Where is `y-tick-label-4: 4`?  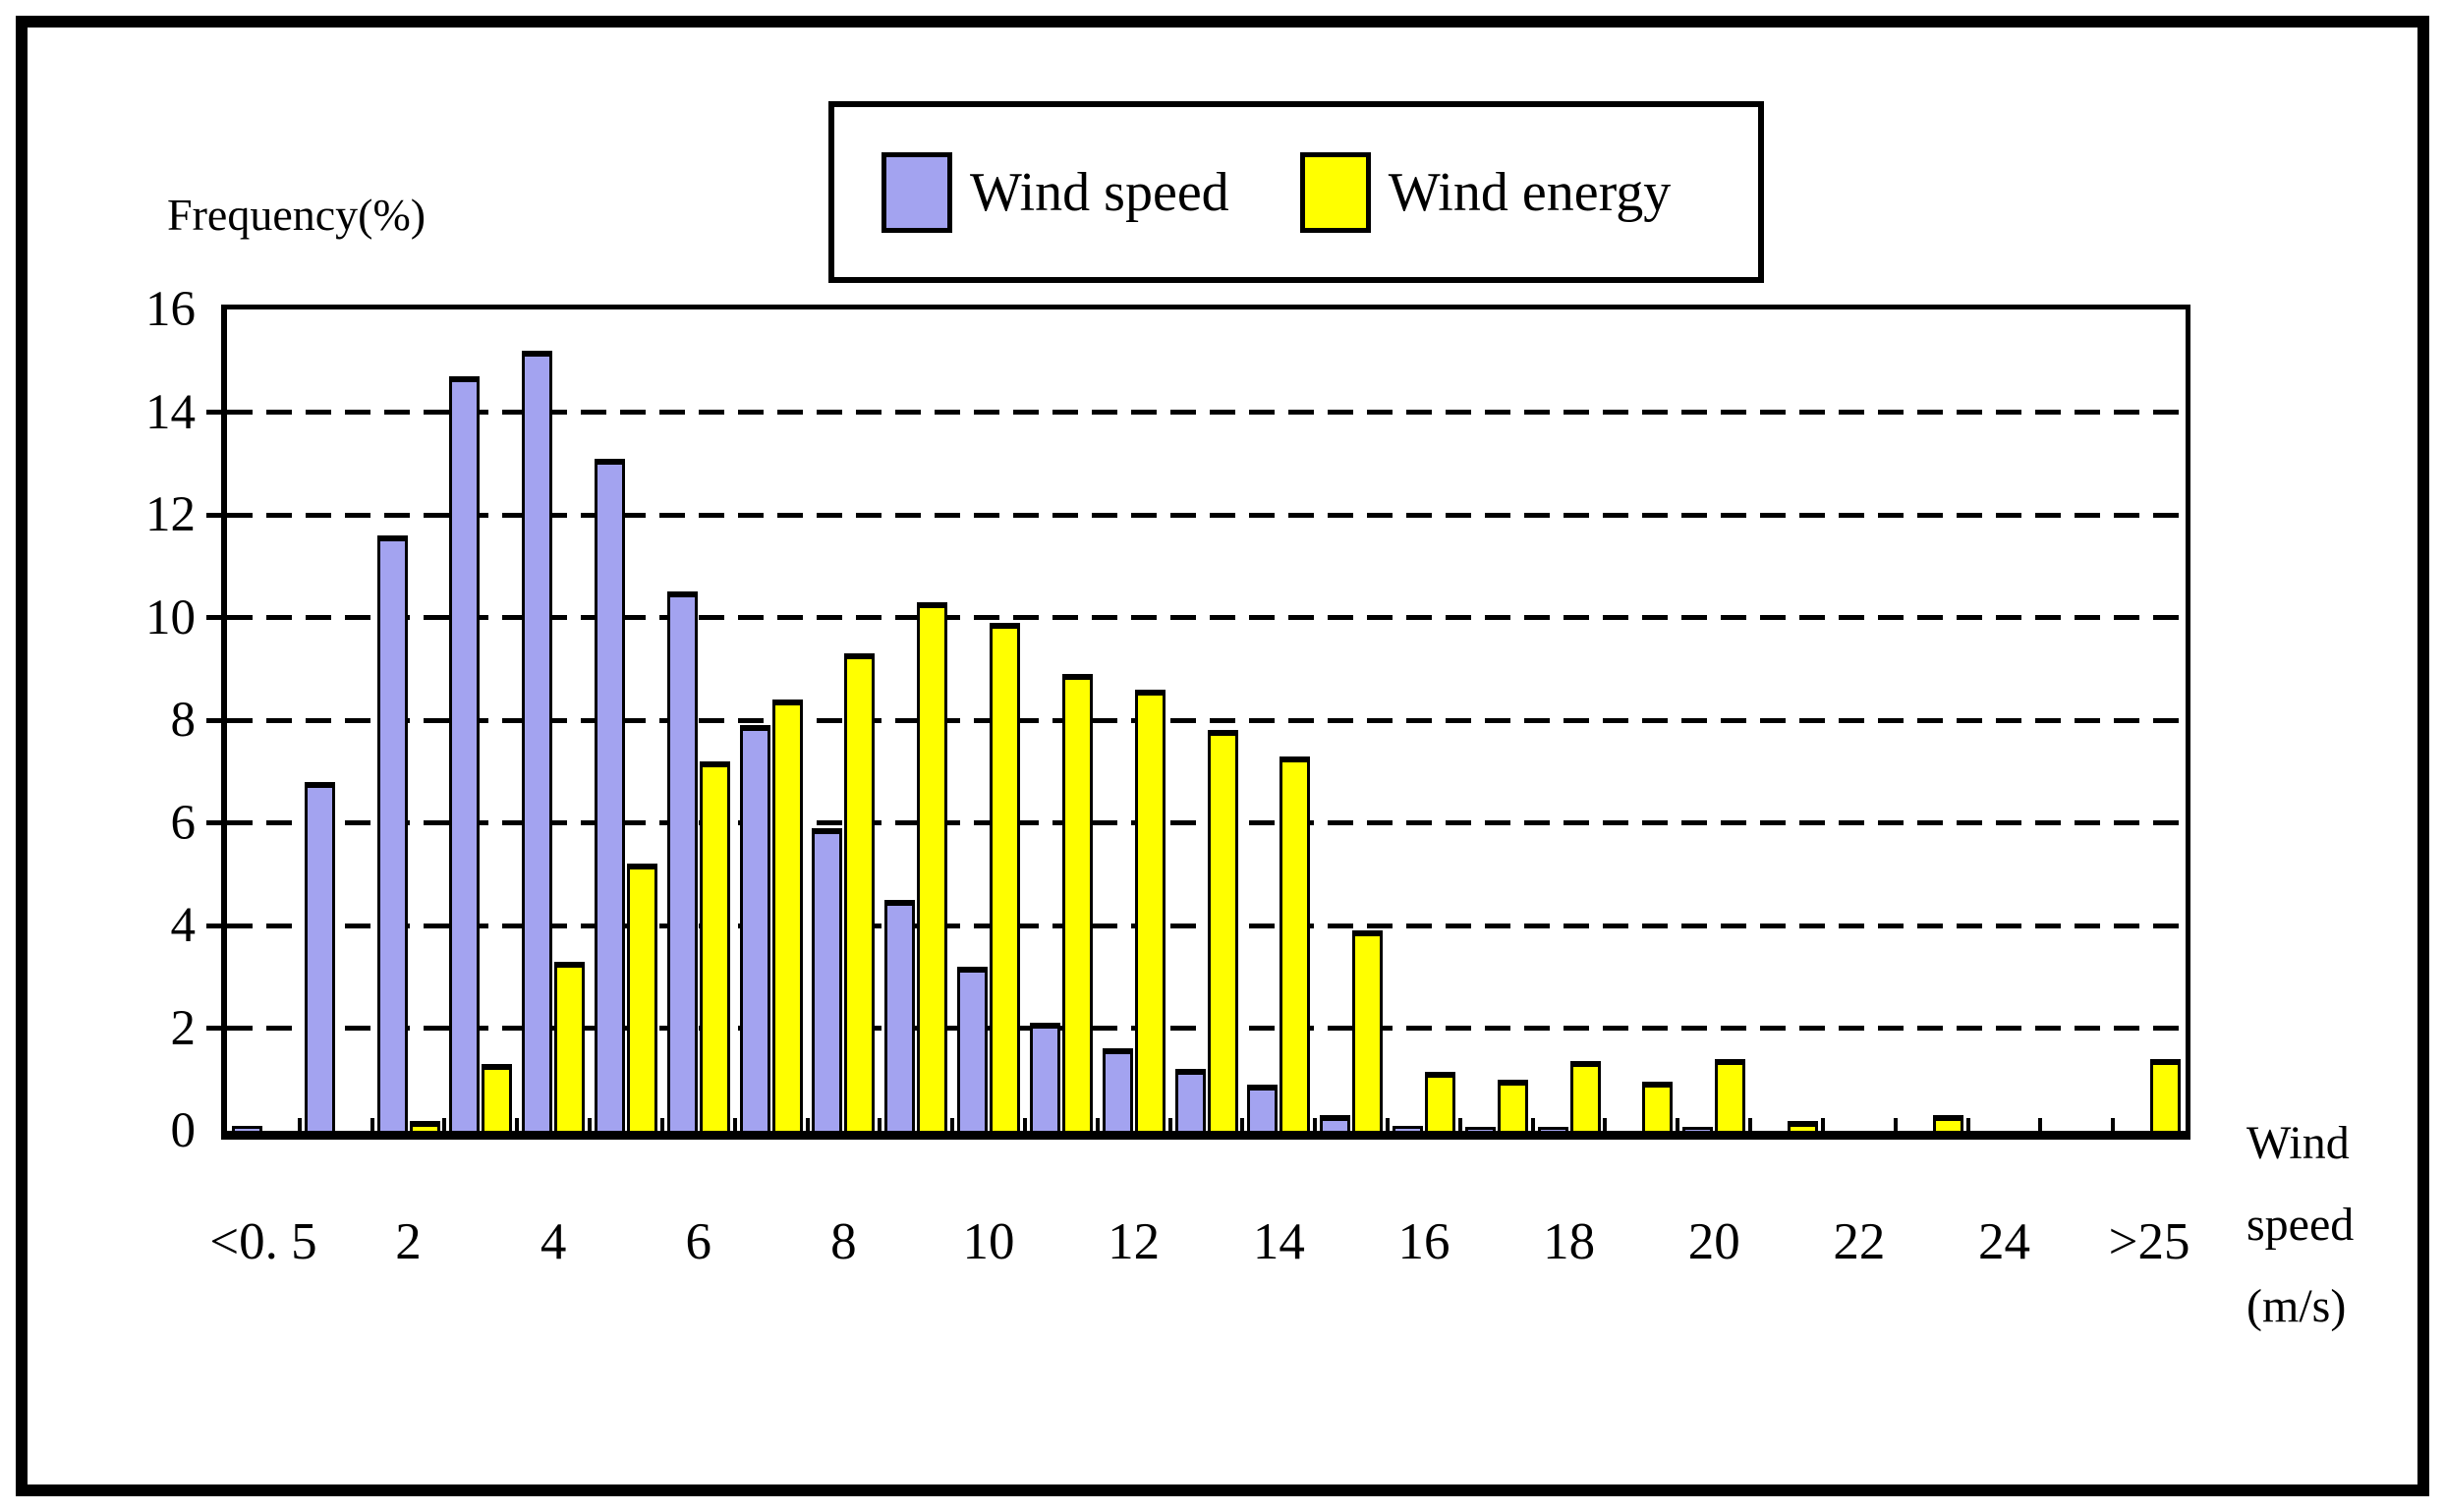 y-tick-label-4: 4 is located at coordinates (184, 925).